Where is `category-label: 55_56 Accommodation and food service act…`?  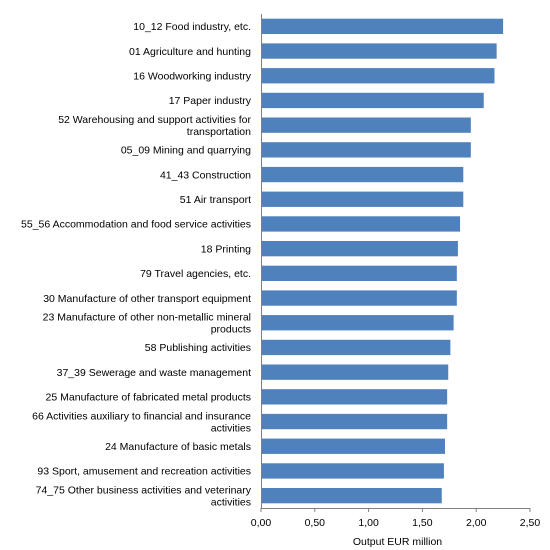 category-label: 55_56 Accommodation and food service act… is located at coordinates (136, 225).